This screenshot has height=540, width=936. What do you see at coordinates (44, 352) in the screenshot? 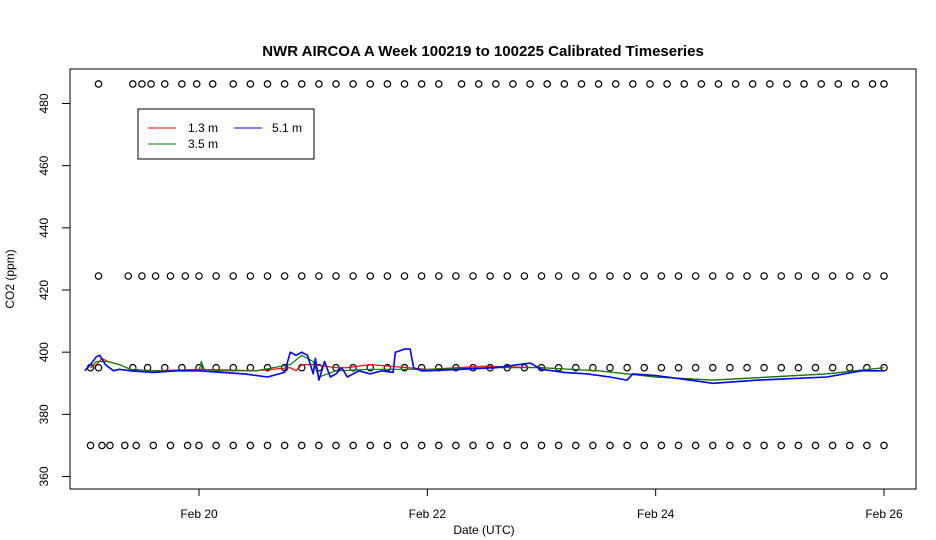
I see `y-tick-label: 400` at bounding box center [44, 352].